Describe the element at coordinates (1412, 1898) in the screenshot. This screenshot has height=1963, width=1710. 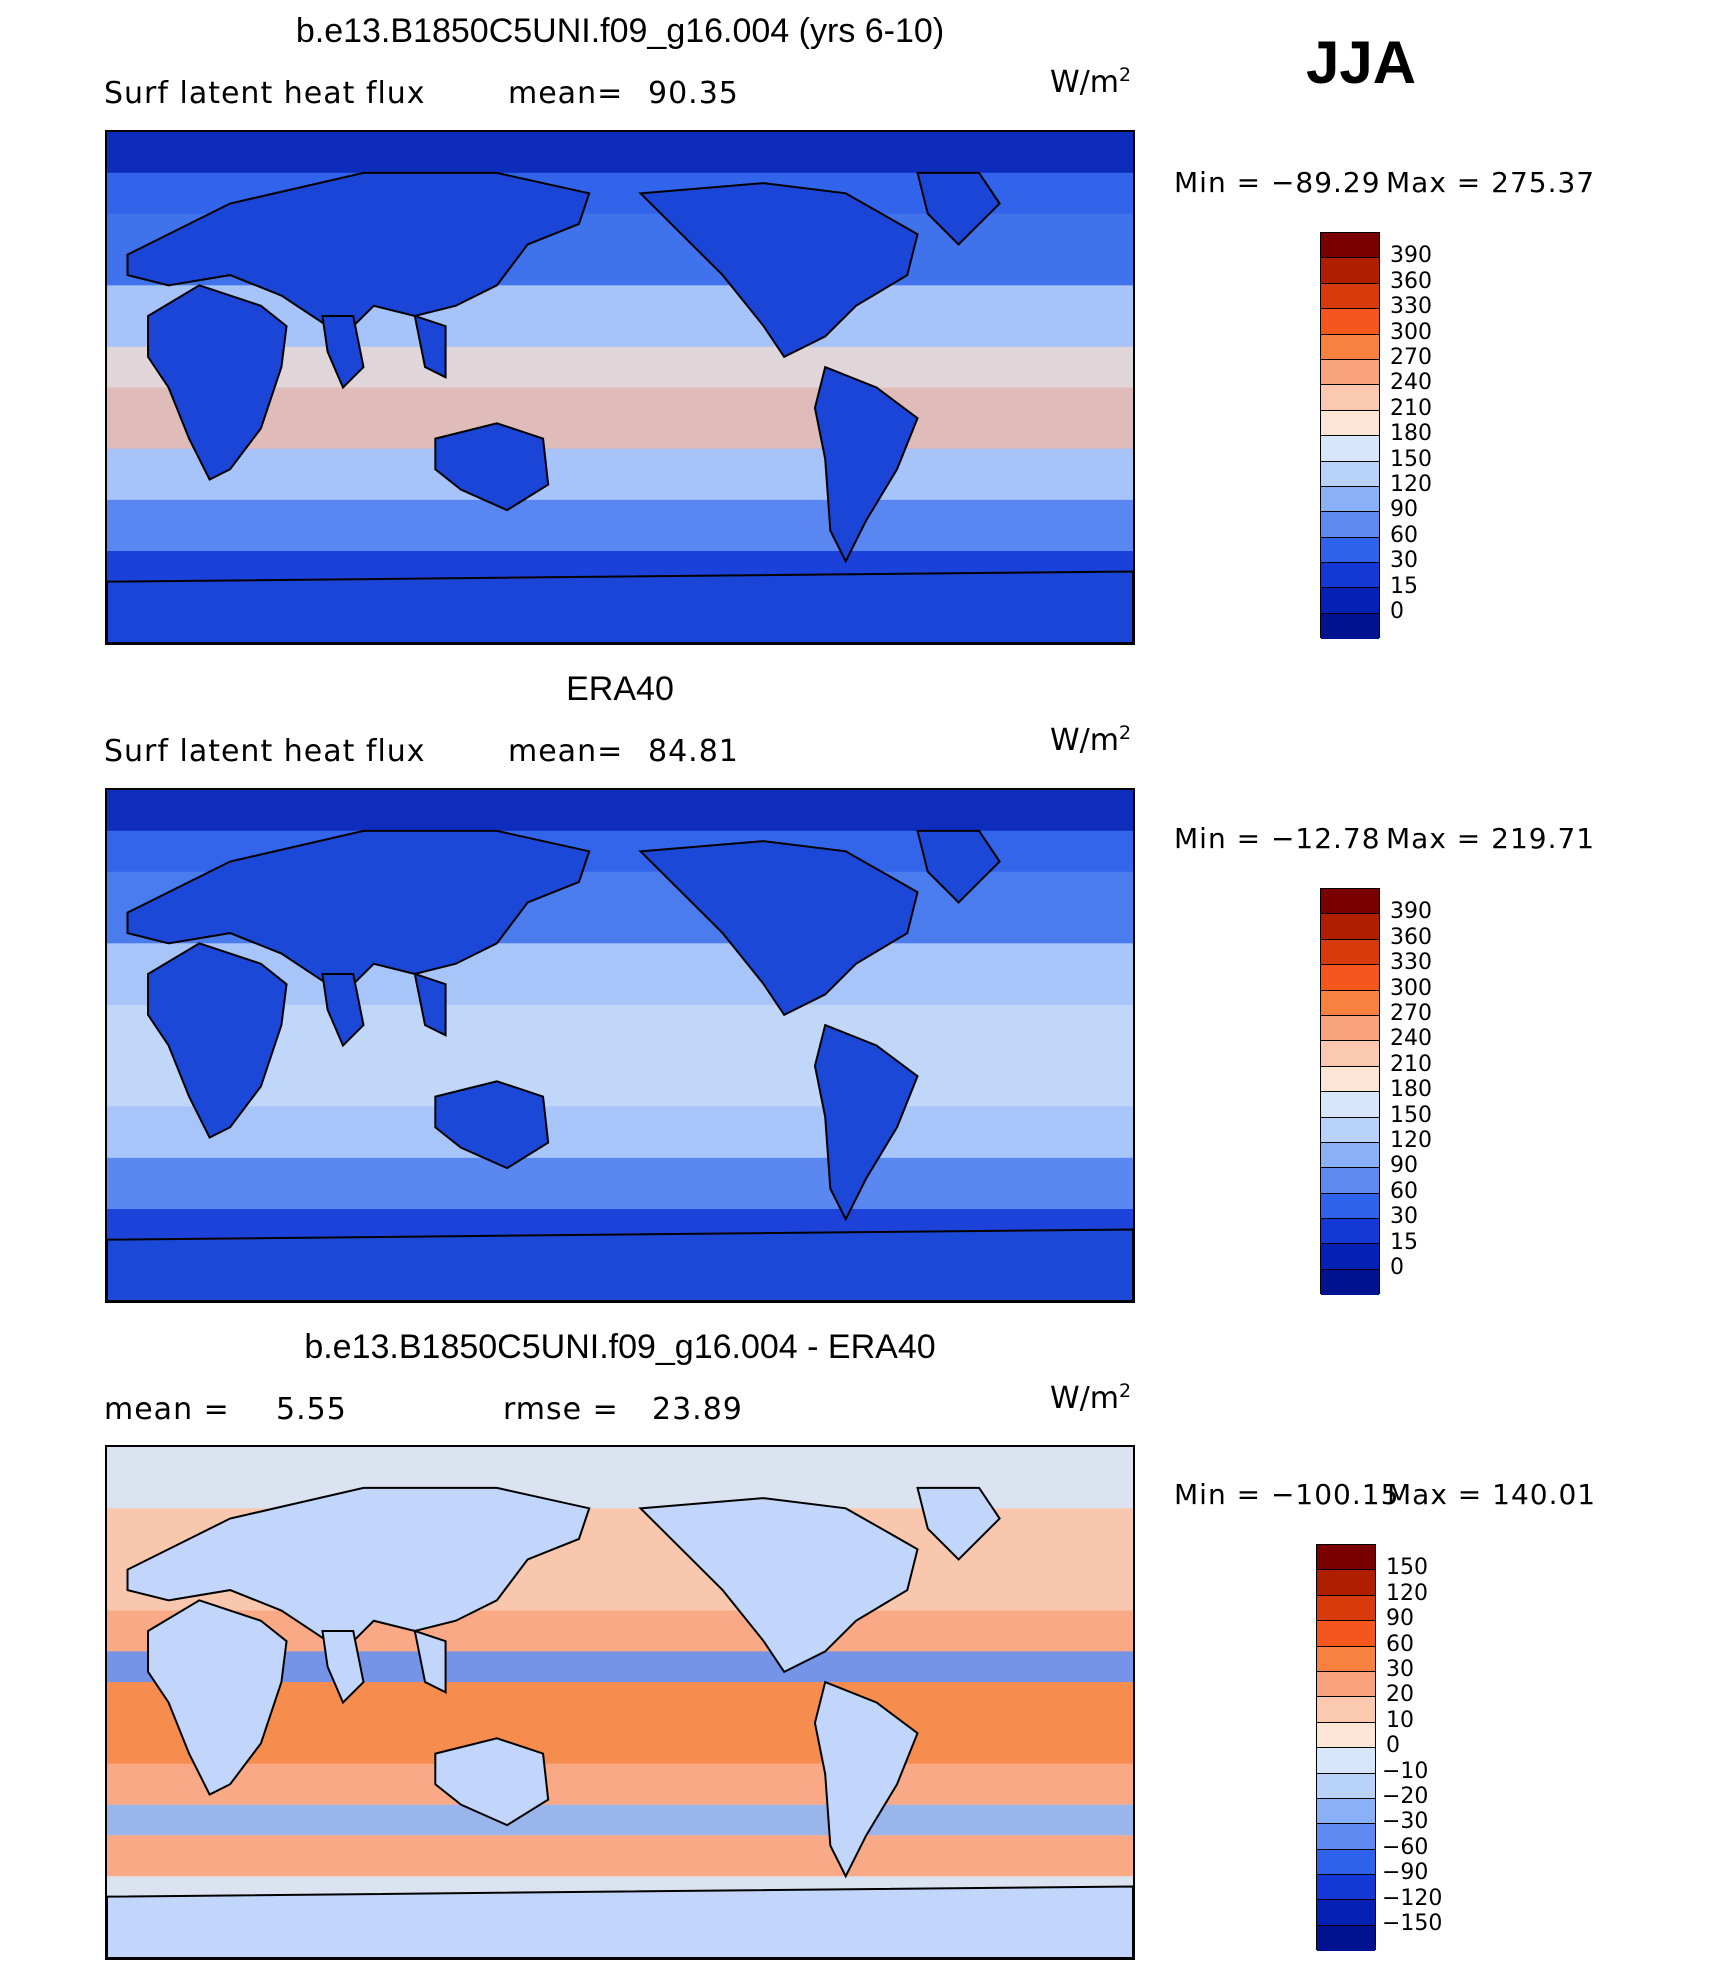
I see `colorbar-tick-label: −120` at that location.